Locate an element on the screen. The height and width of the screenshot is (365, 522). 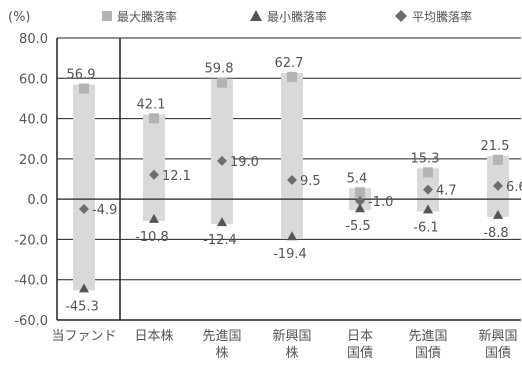
min-value-label: -10.8 is located at coordinates (152, 237).